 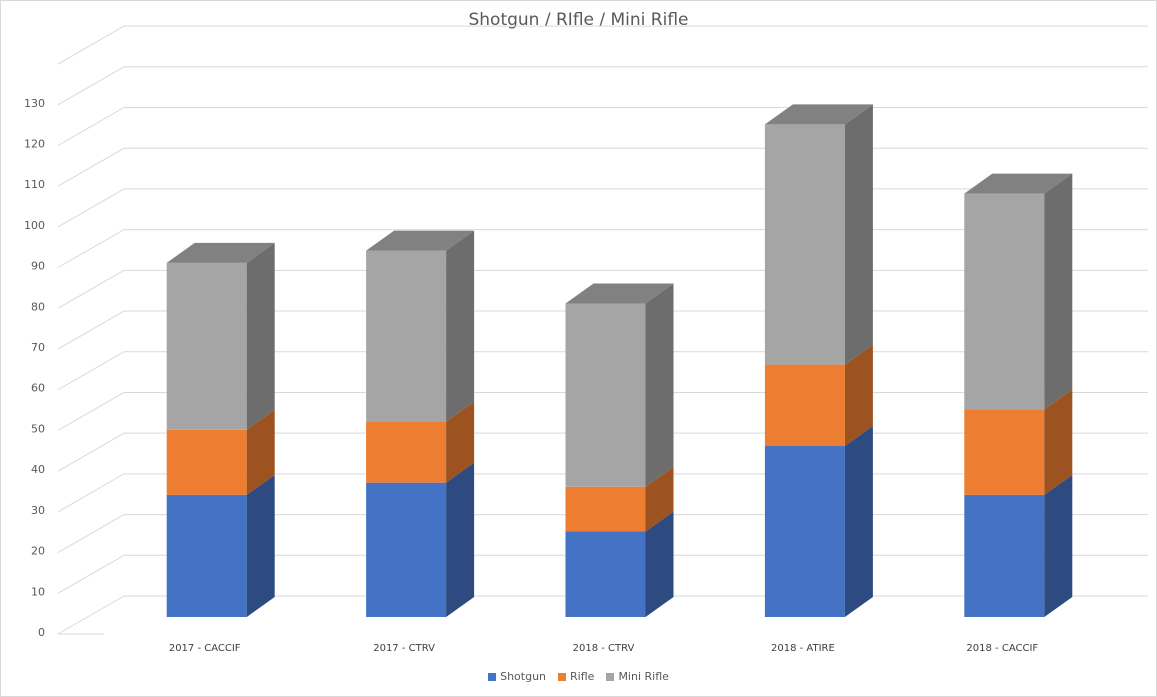 What do you see at coordinates (34, 184) in the screenshot?
I see `y-tick-label: 110` at bounding box center [34, 184].